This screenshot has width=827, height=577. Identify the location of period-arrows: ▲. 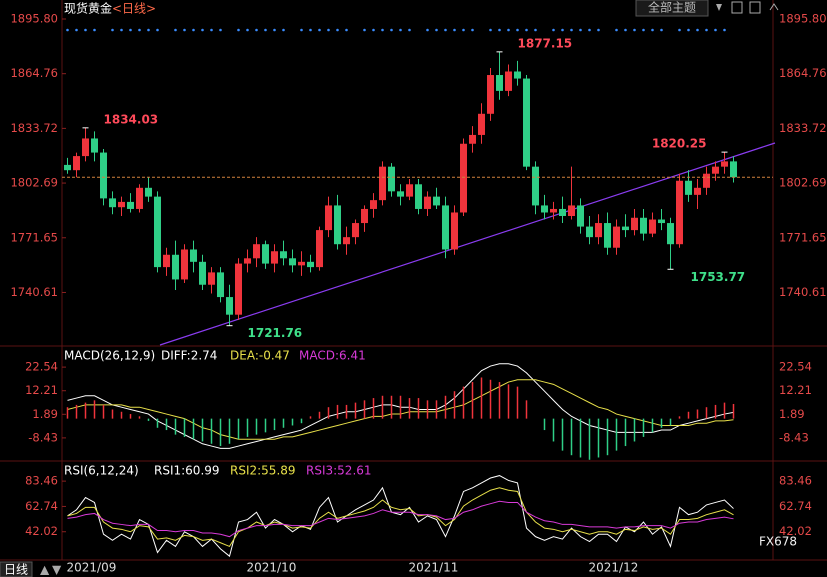
(45, 570).